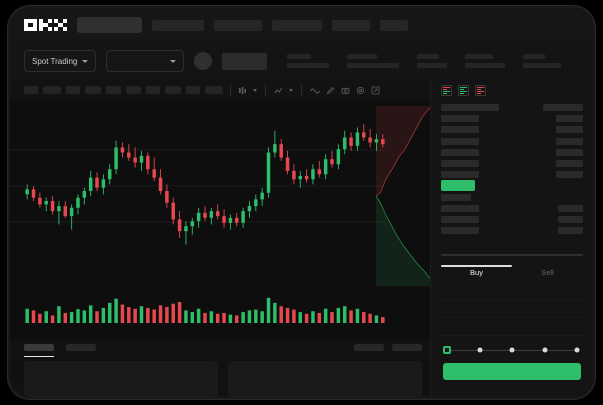  What do you see at coordinates (512, 291) in the screenshot?
I see `order-field-price` at bounding box center [512, 291].